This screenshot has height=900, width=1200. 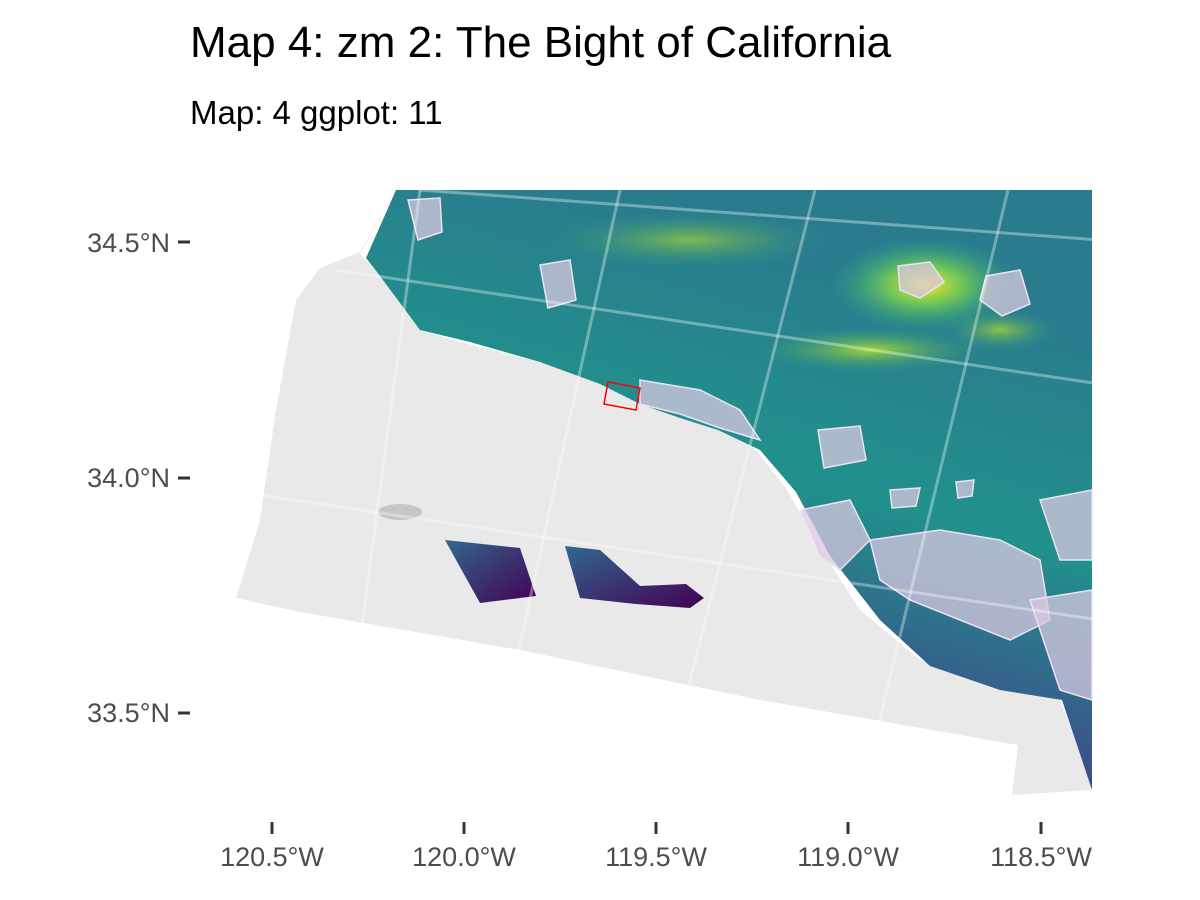 I want to click on island-santa-rosa, so click(x=490, y=571).